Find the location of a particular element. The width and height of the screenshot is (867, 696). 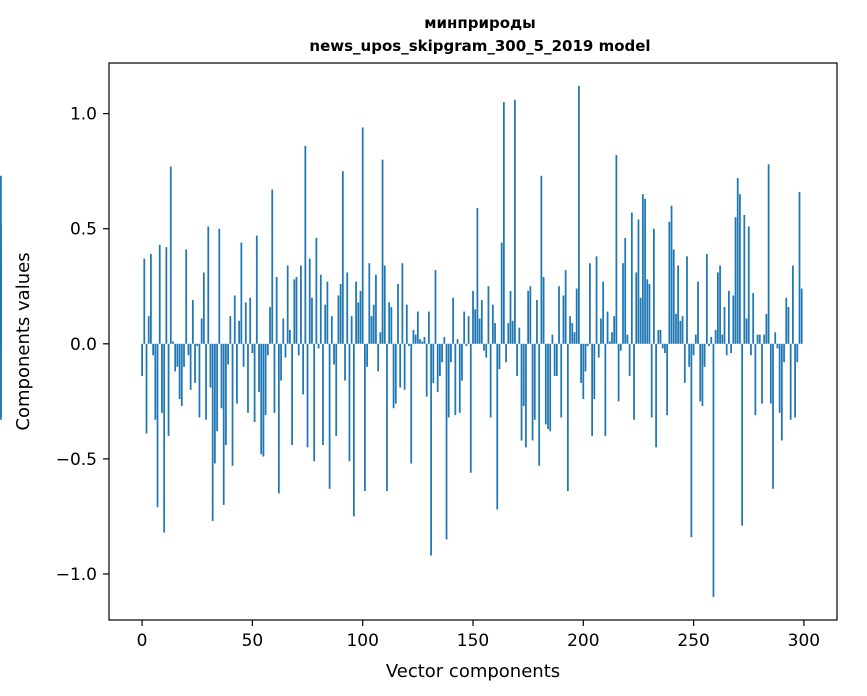

y-tick-label: 0.0 is located at coordinates (83, 345).